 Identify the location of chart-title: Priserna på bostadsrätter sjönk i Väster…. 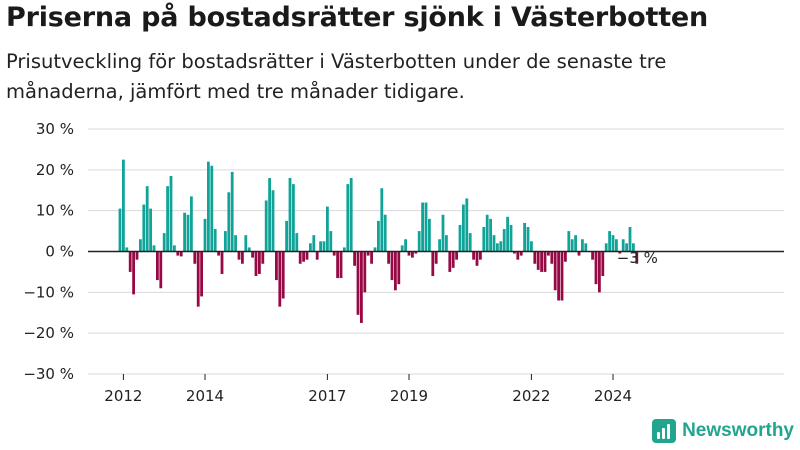
(357, 17).